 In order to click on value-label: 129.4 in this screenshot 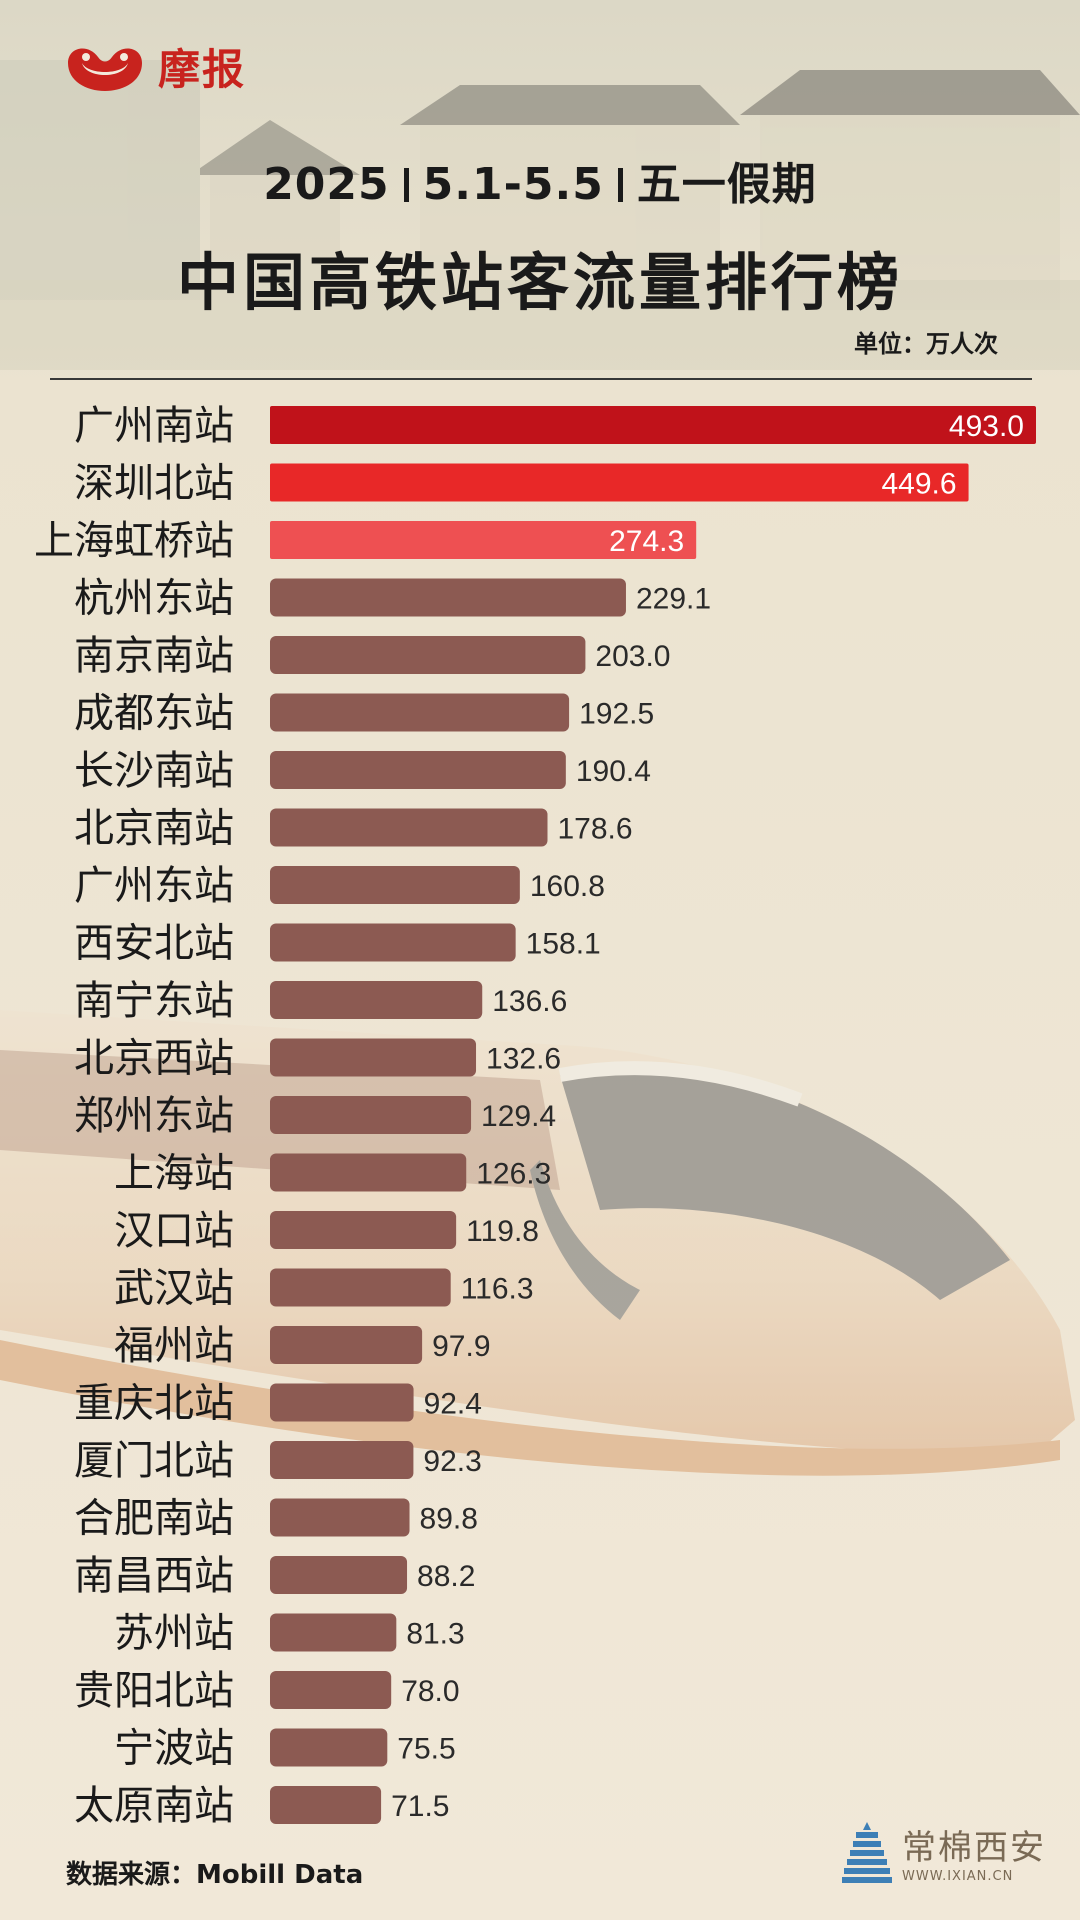, I will do `click(518, 1116)`.